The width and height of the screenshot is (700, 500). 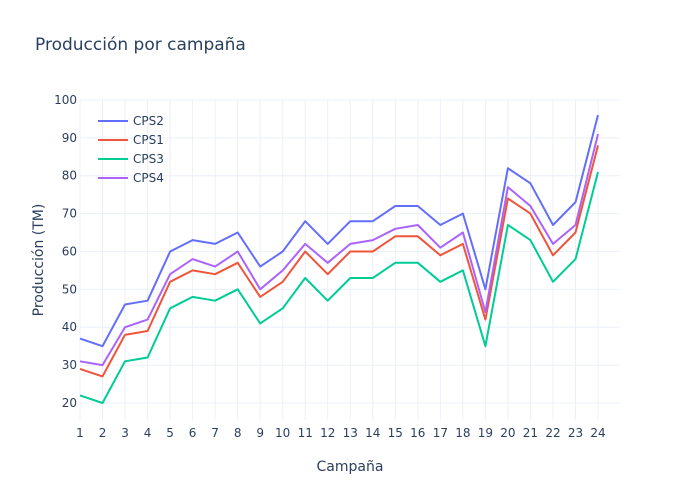 What do you see at coordinates (417, 433) in the screenshot?
I see `x-tick-label: 16` at bounding box center [417, 433].